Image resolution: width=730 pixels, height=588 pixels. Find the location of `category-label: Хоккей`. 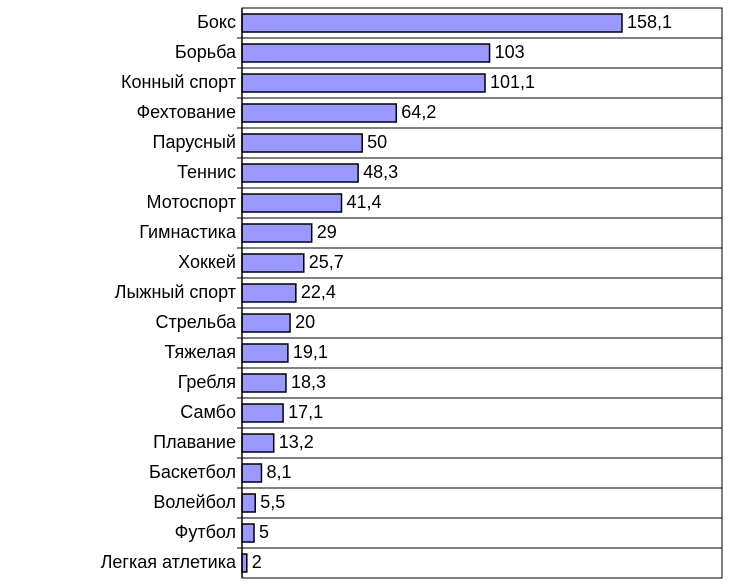

category-label: Хоккей is located at coordinates (207, 262).